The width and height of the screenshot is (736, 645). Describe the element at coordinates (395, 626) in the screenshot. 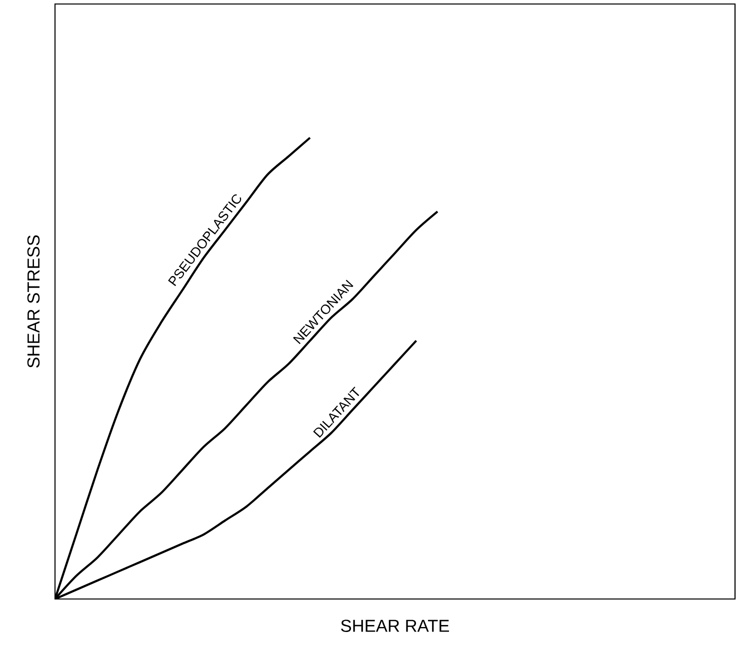

I see `x-axis-title: SHEAR RATE` at that location.